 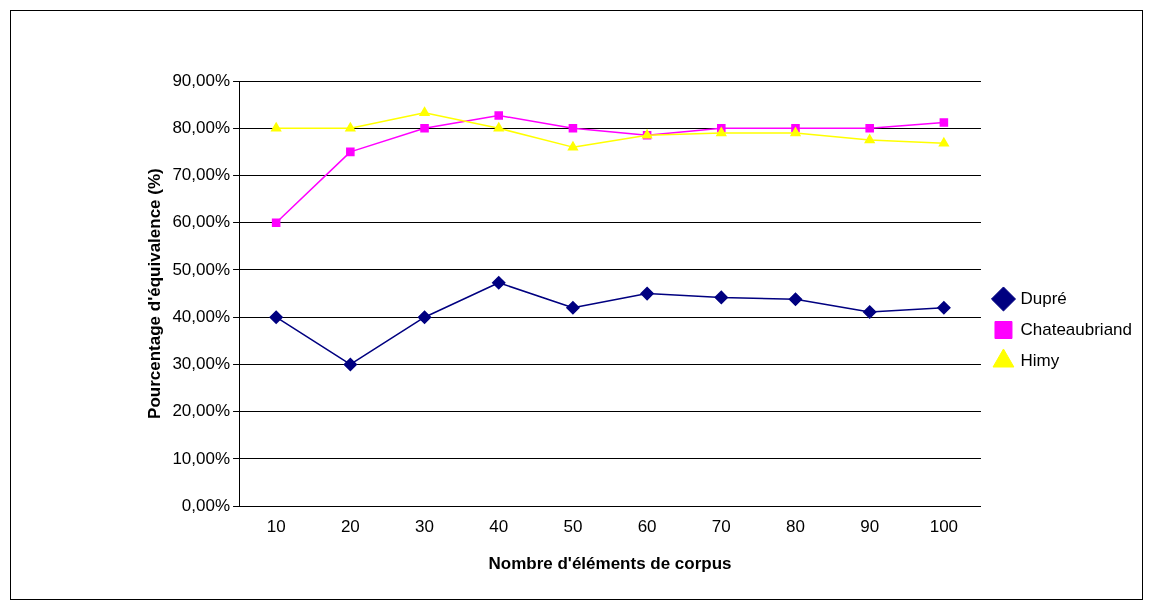 What do you see at coordinates (350, 527) in the screenshot?
I see `x-tick-label: 20` at bounding box center [350, 527].